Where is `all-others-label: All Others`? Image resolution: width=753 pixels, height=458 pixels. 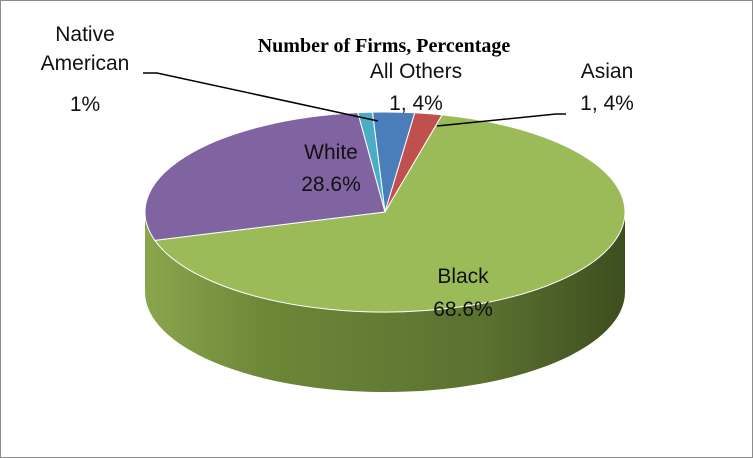
all-others-label: All Others is located at coordinates (416, 71).